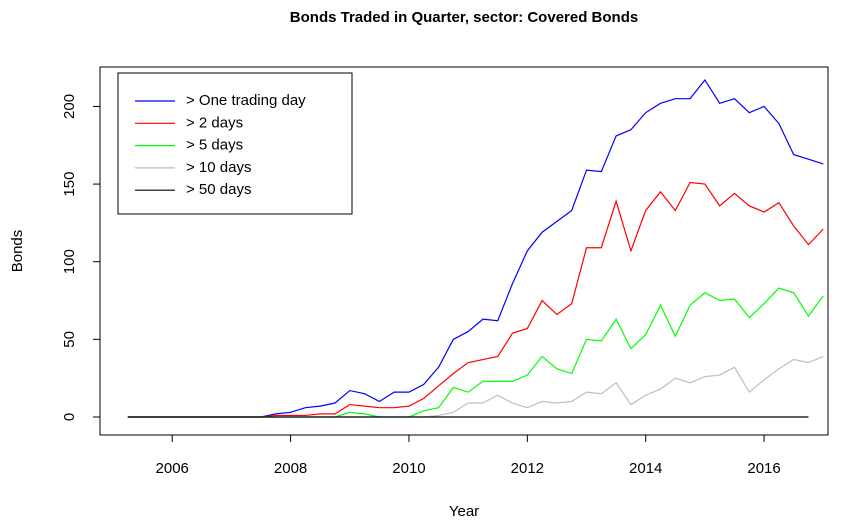  I want to click on legend-label: > 50 days, so click(218, 189).